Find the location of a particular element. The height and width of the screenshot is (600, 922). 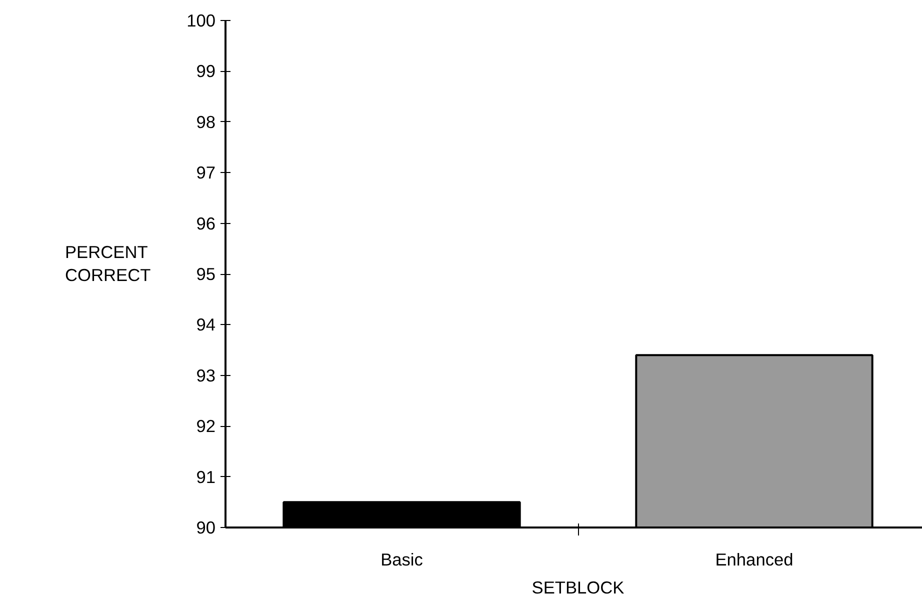

y-tick-label: 94 is located at coordinates (206, 324).